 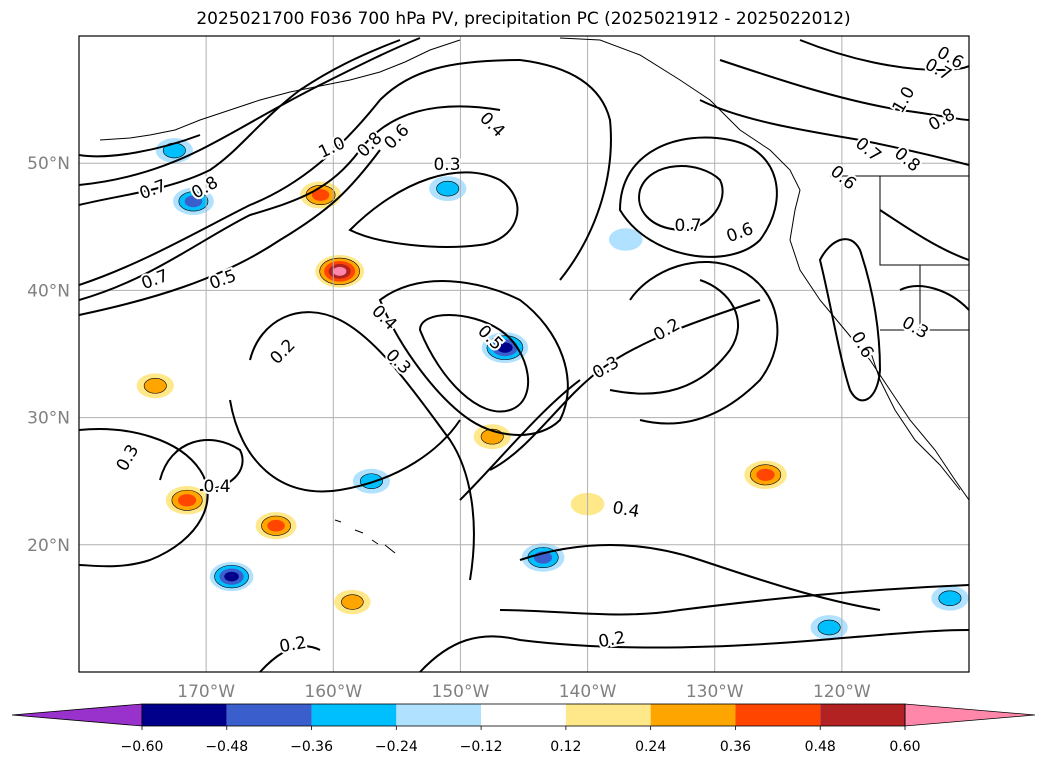 I want to click on x-tick-label: 170°W, so click(x=206, y=692).